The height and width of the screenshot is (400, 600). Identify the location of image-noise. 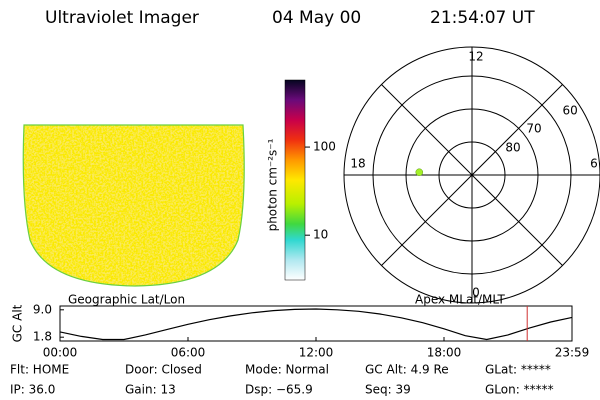
(134, 205).